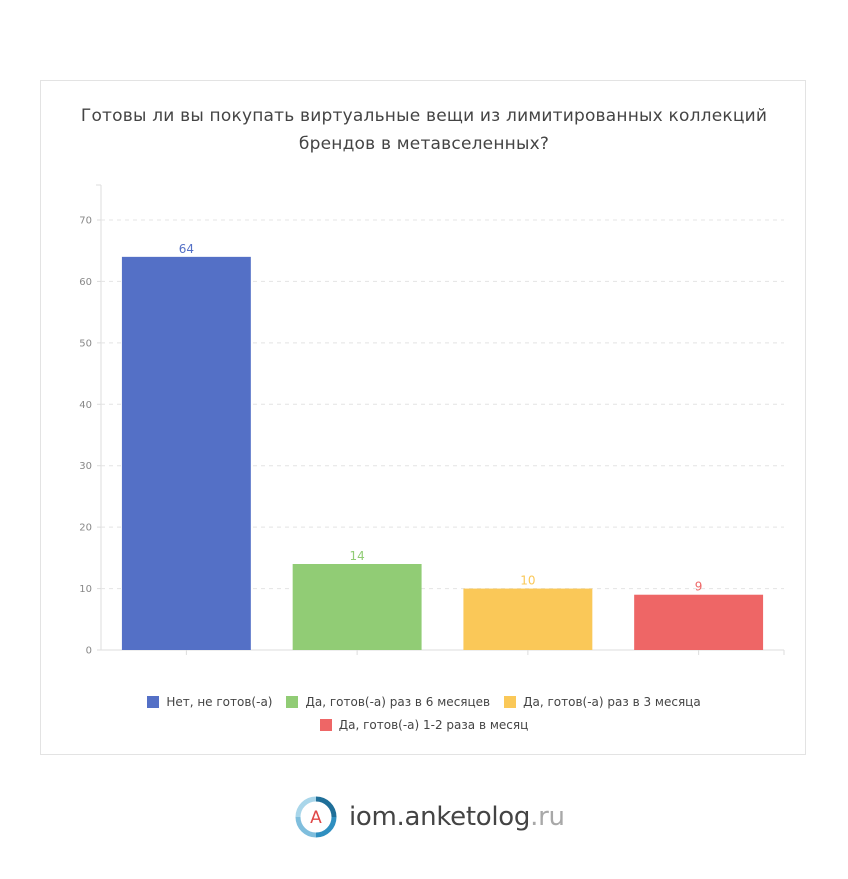 The height and width of the screenshot is (879, 848). Describe the element at coordinates (433, 725) in the screenshot. I see `legend-label: Да, готов(-а) 1-2 раза в месяц` at that location.